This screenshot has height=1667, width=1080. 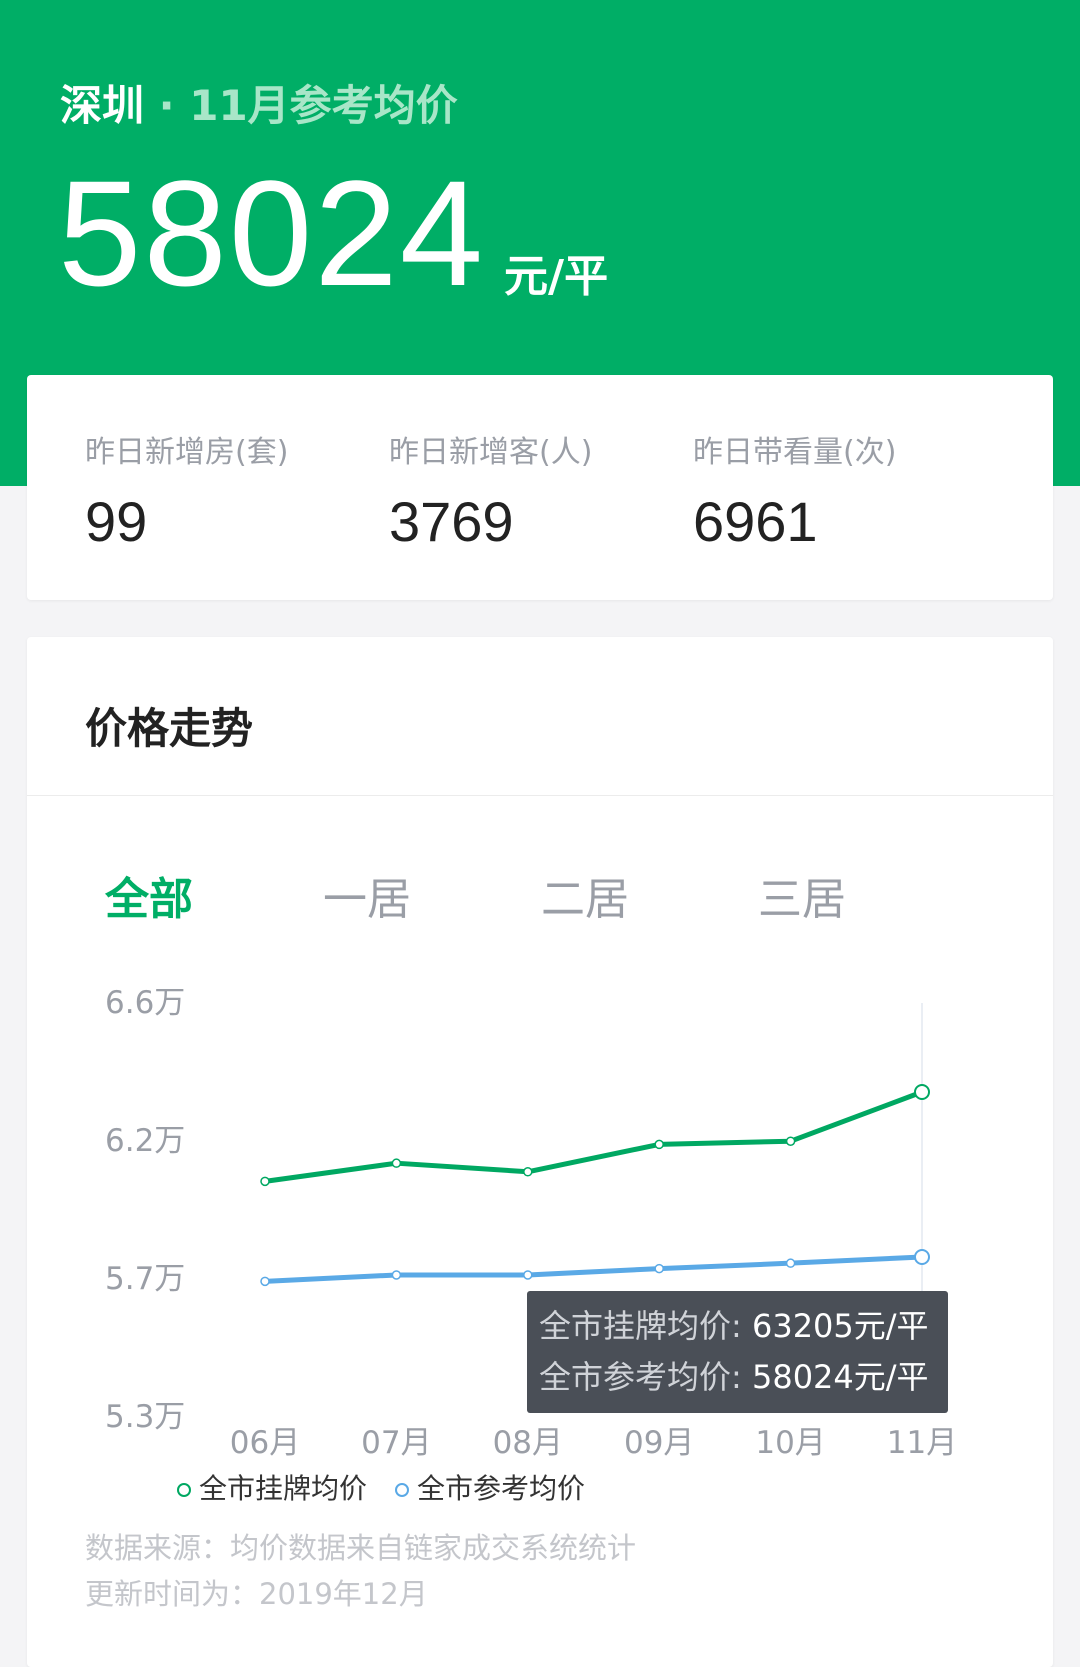 What do you see at coordinates (802, 899) in the screenshot?
I see `tab-three-bedroom: 三居` at bounding box center [802, 899].